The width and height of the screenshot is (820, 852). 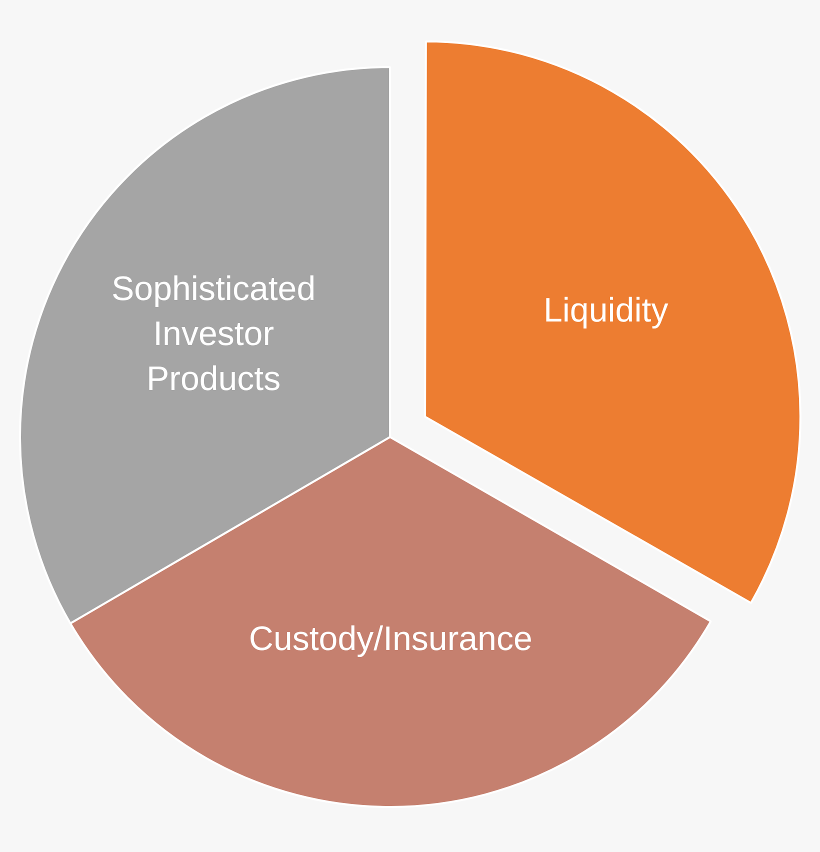 What do you see at coordinates (390, 639) in the screenshot?
I see `slice-label: Custody/Insurance` at bounding box center [390, 639].